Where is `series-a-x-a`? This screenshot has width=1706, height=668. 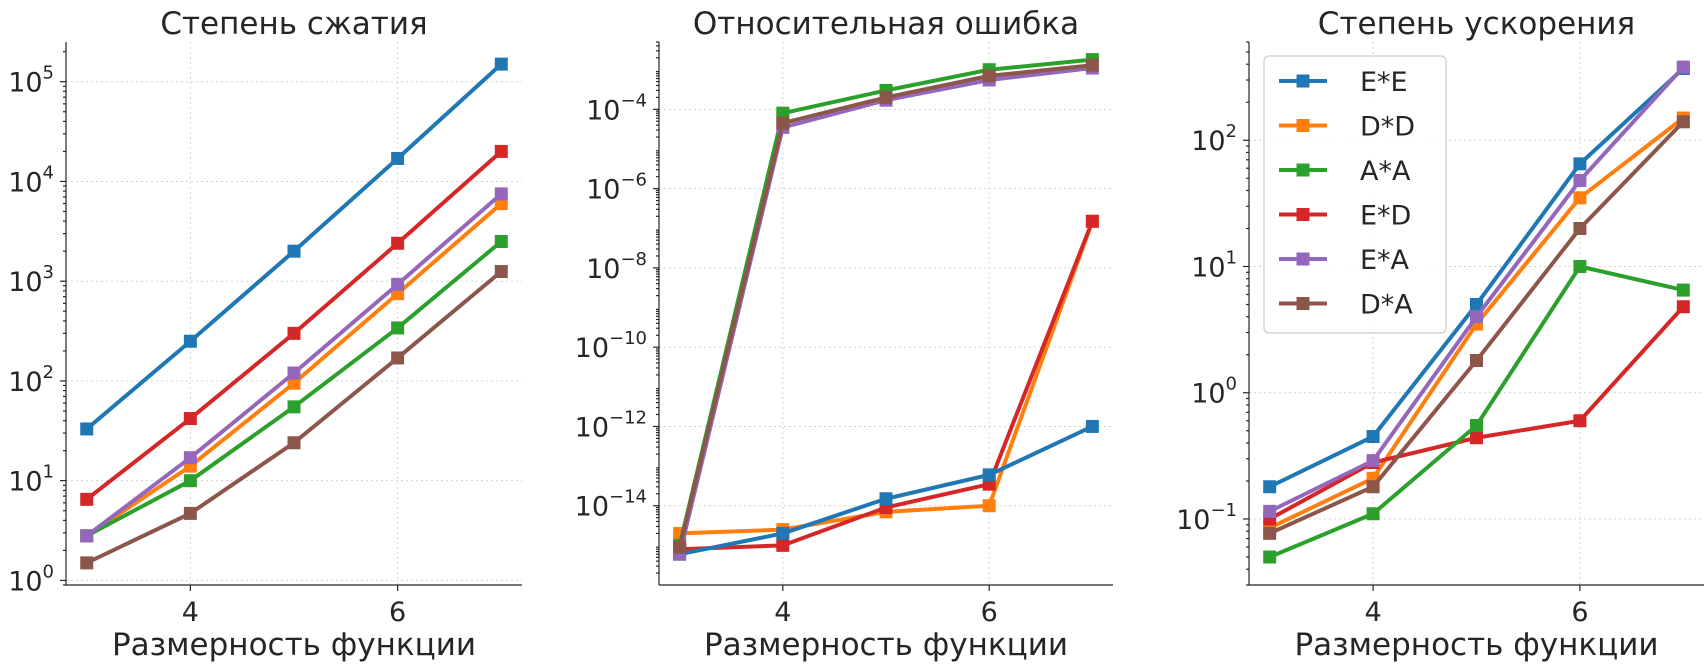 series-a-x-a is located at coordinates (1476, 411).